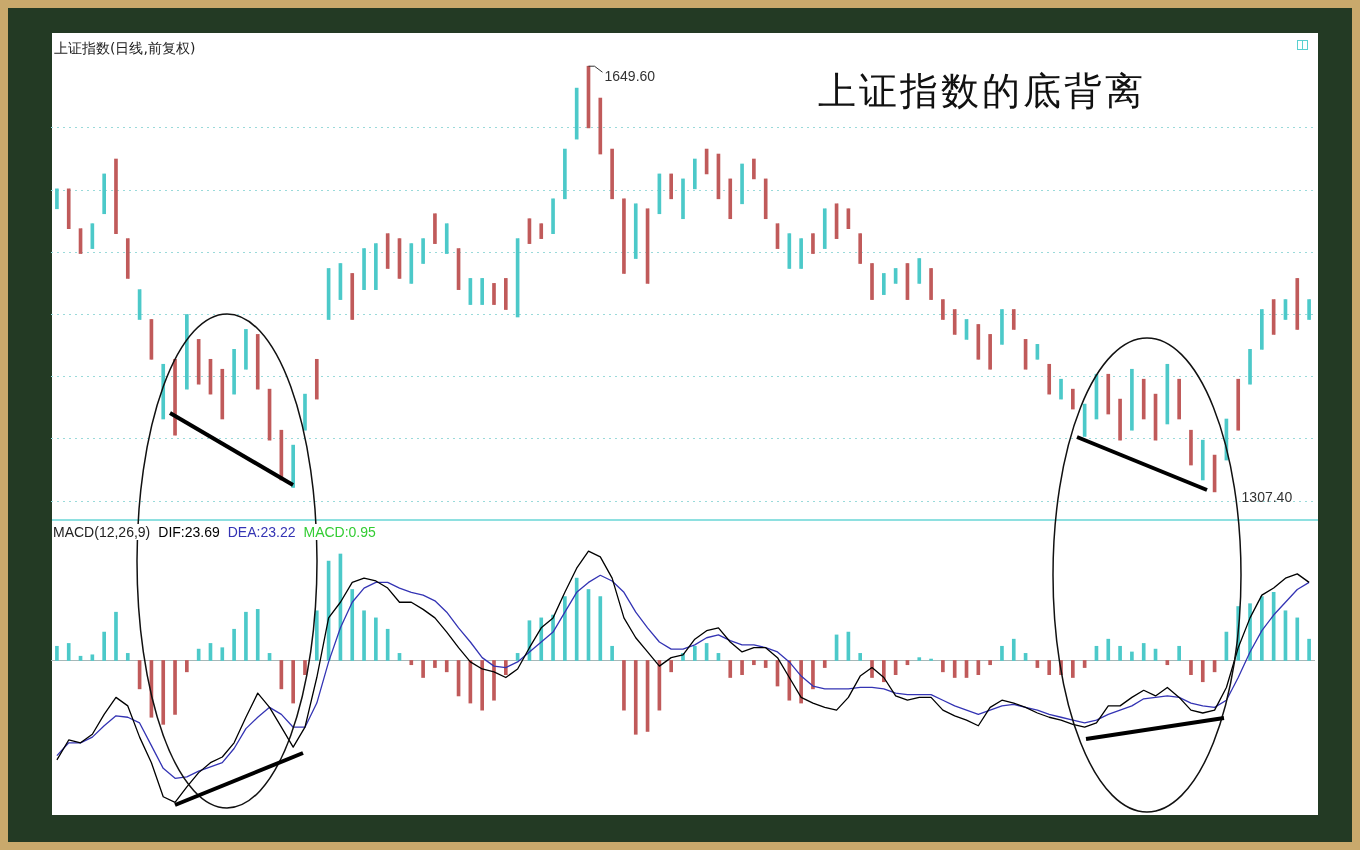  What do you see at coordinates (982, 91) in the screenshot?
I see `chart-title: 上证指数的底背离` at bounding box center [982, 91].